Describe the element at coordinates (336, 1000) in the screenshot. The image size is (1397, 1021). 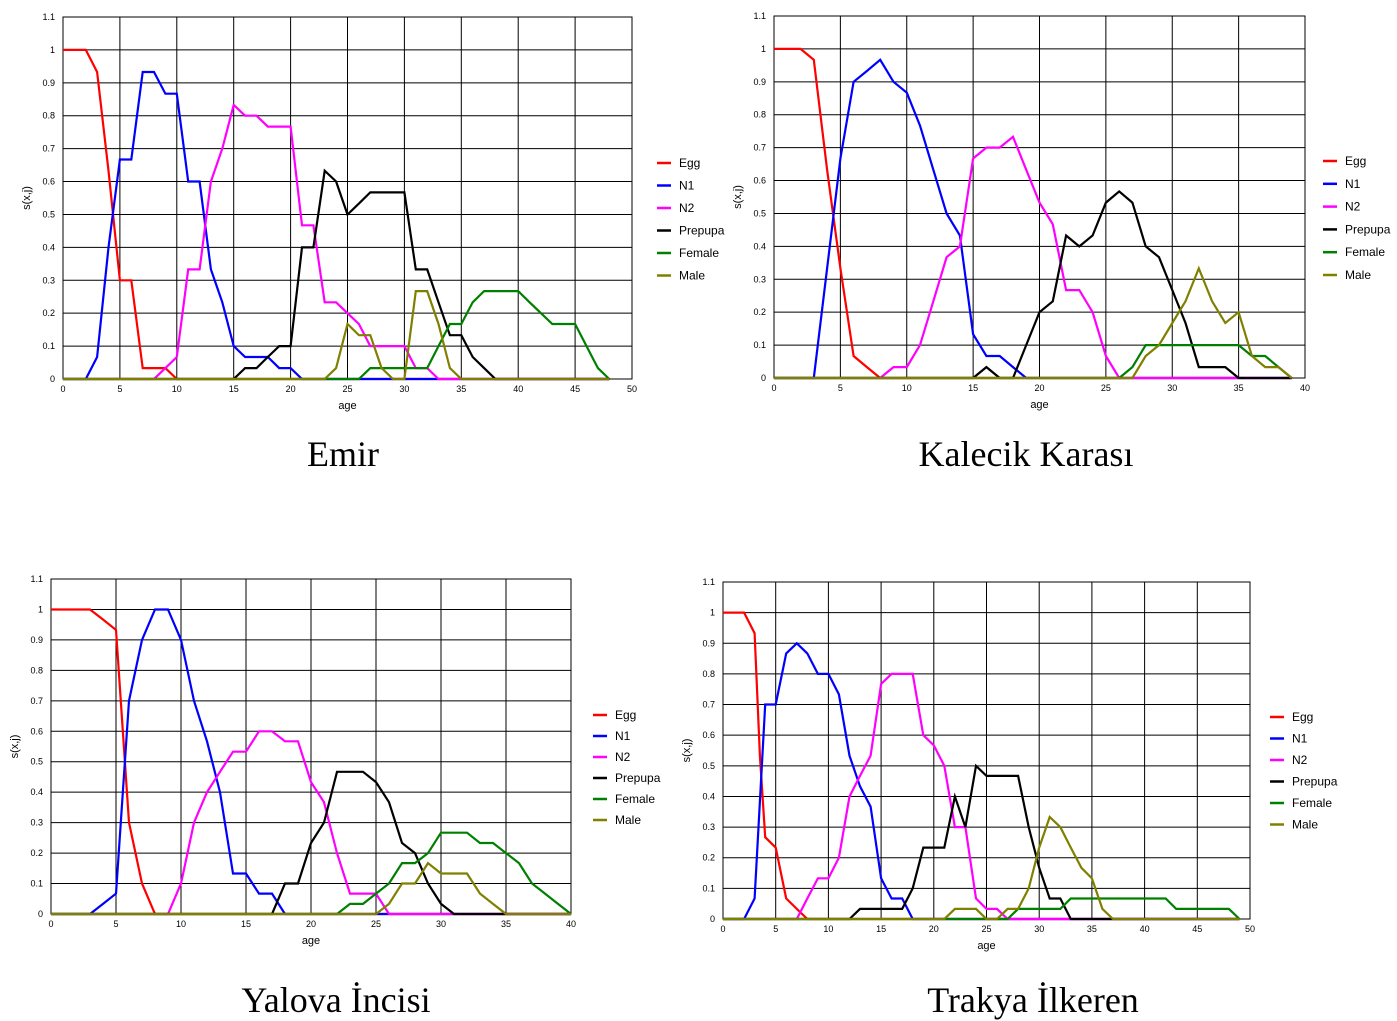
I see `chart-title-yalova-incisi: Yalova İncisi` at that location.